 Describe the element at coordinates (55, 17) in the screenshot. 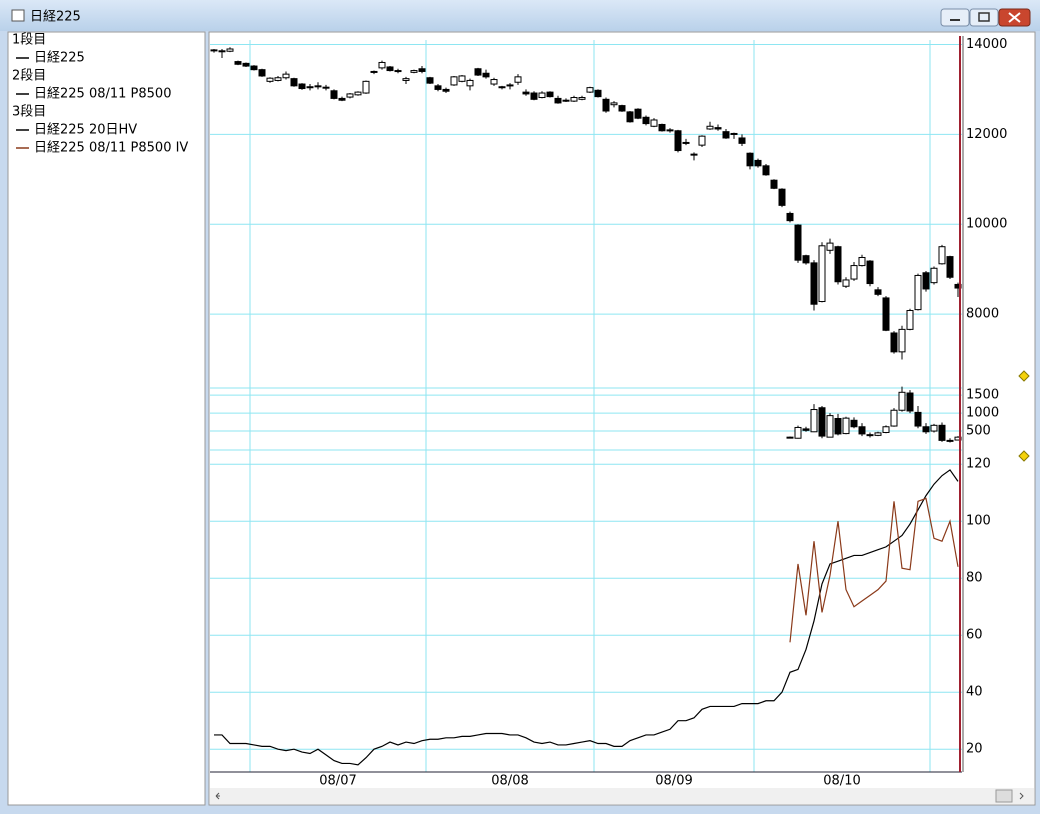

I see `window-title: 日経225` at that location.